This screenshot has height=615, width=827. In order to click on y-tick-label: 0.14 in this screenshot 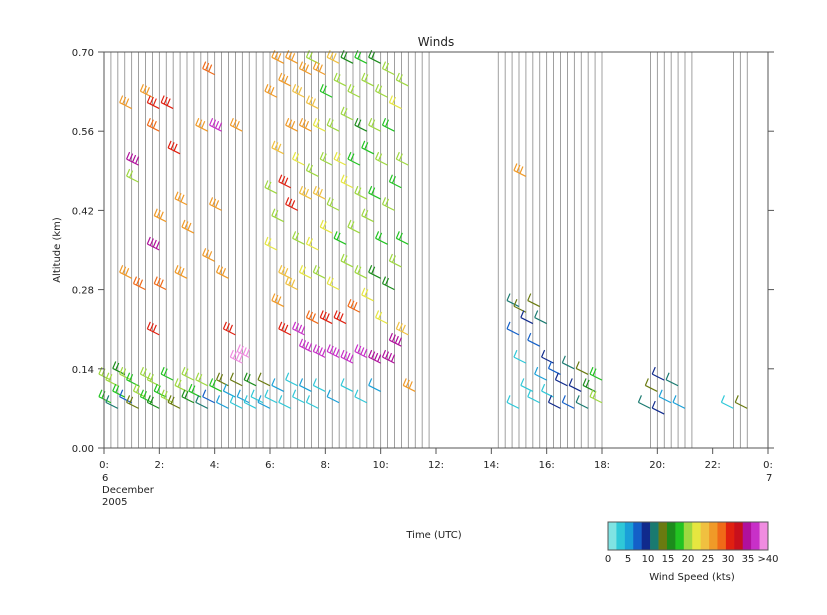, I will do `click(83, 370)`.